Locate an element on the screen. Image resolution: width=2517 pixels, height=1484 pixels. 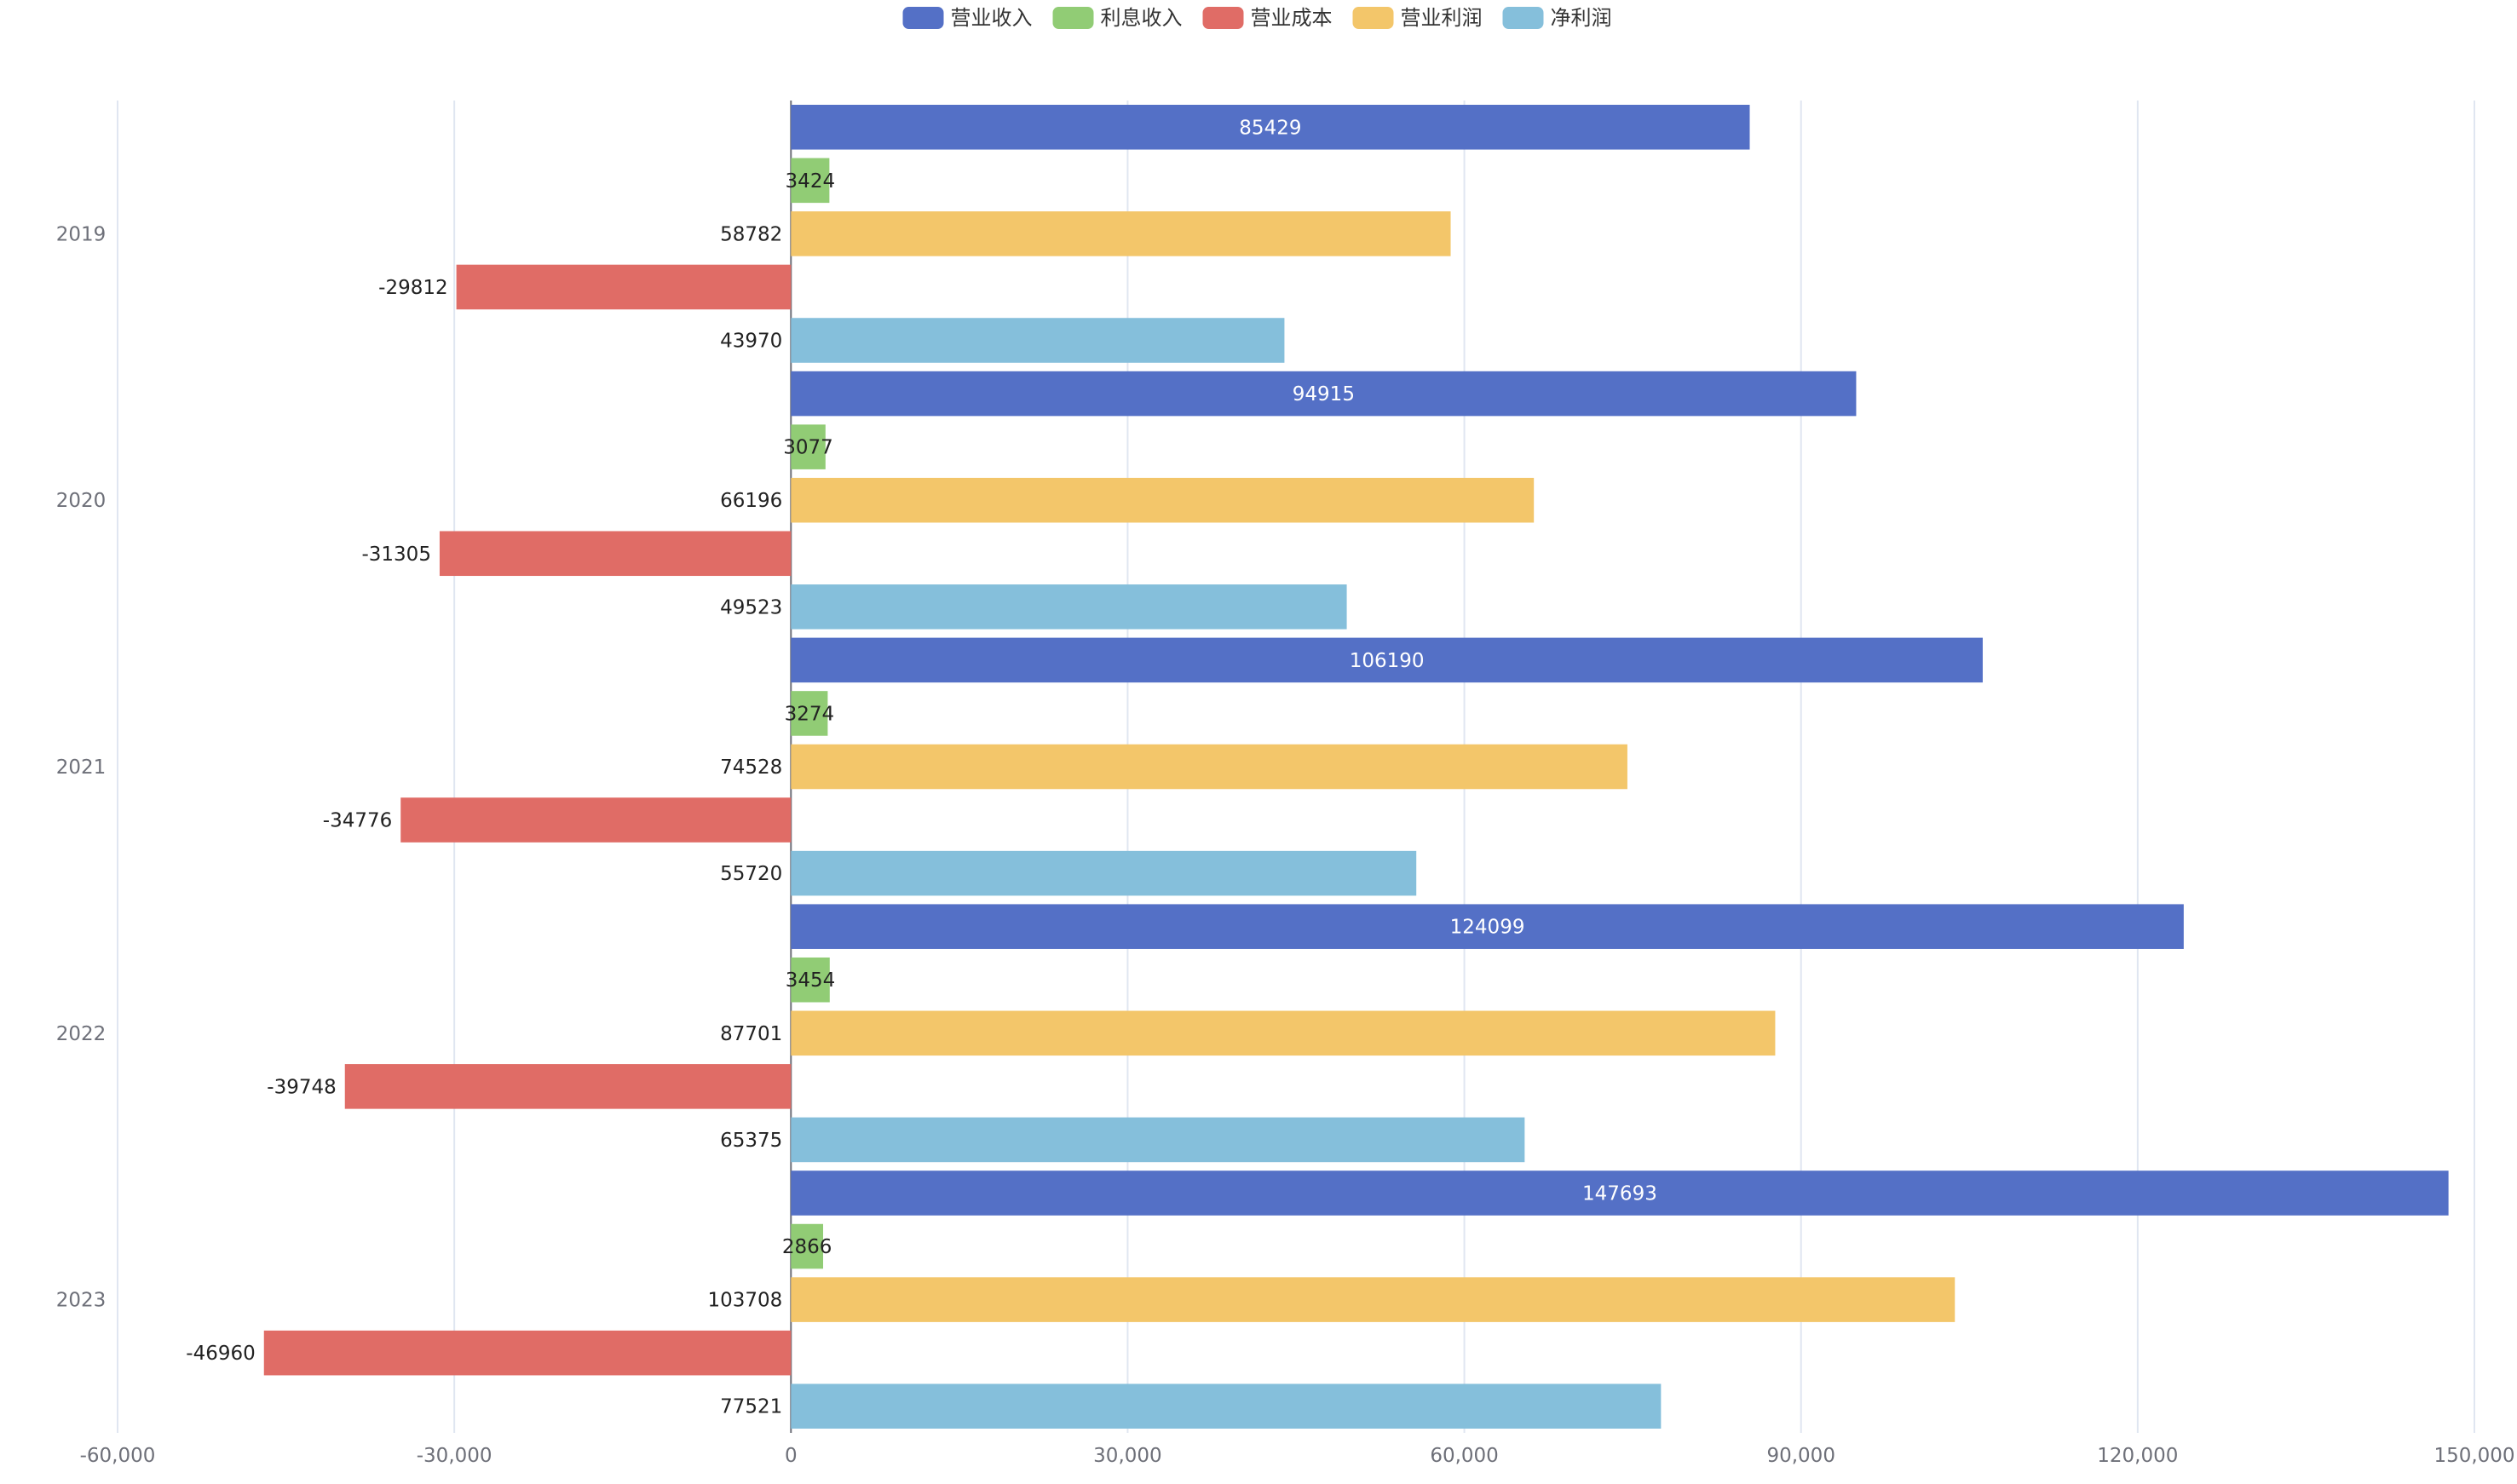
bar-value-label: 87701 is located at coordinates (751, 1034).